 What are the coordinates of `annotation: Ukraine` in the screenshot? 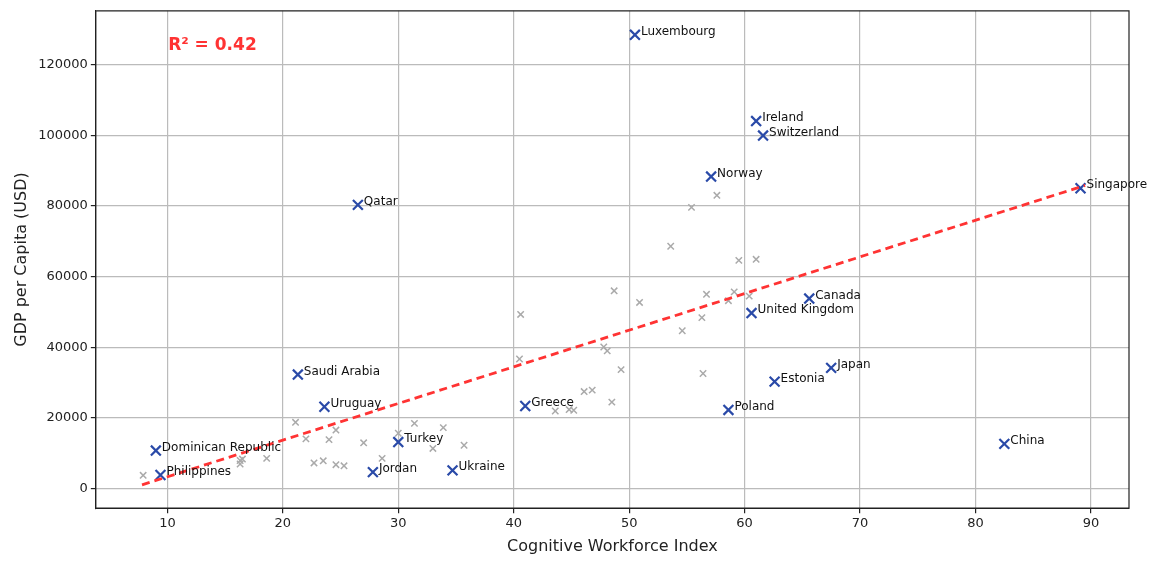 It's located at (481, 466).